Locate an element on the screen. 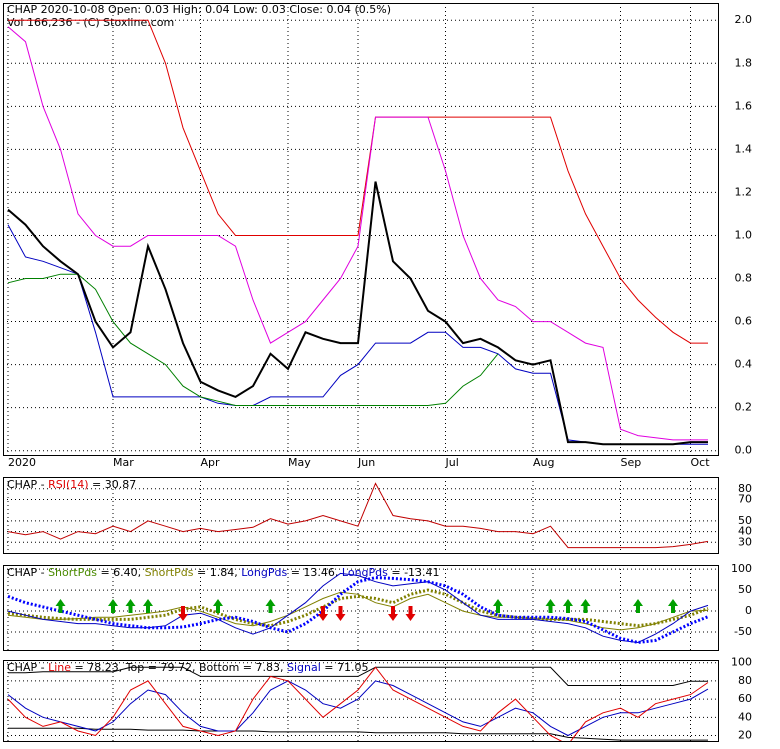  x-tick-label: Aug is located at coordinates (543, 462).